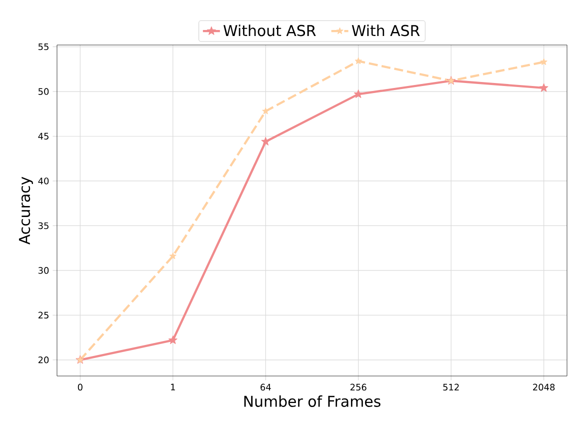 This screenshot has height=423, width=572. Describe the element at coordinates (43, 226) in the screenshot. I see `y-tick-label: 35` at that location.